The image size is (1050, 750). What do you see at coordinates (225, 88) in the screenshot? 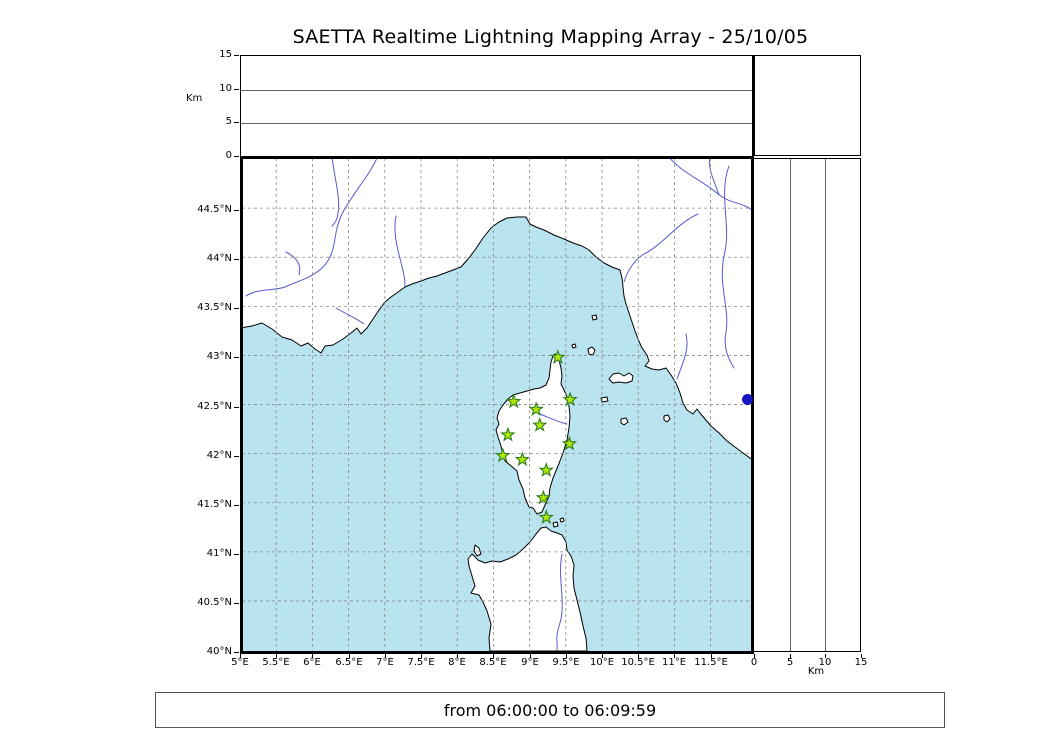
I see `alt-tick-label: 10` at bounding box center [225, 88].